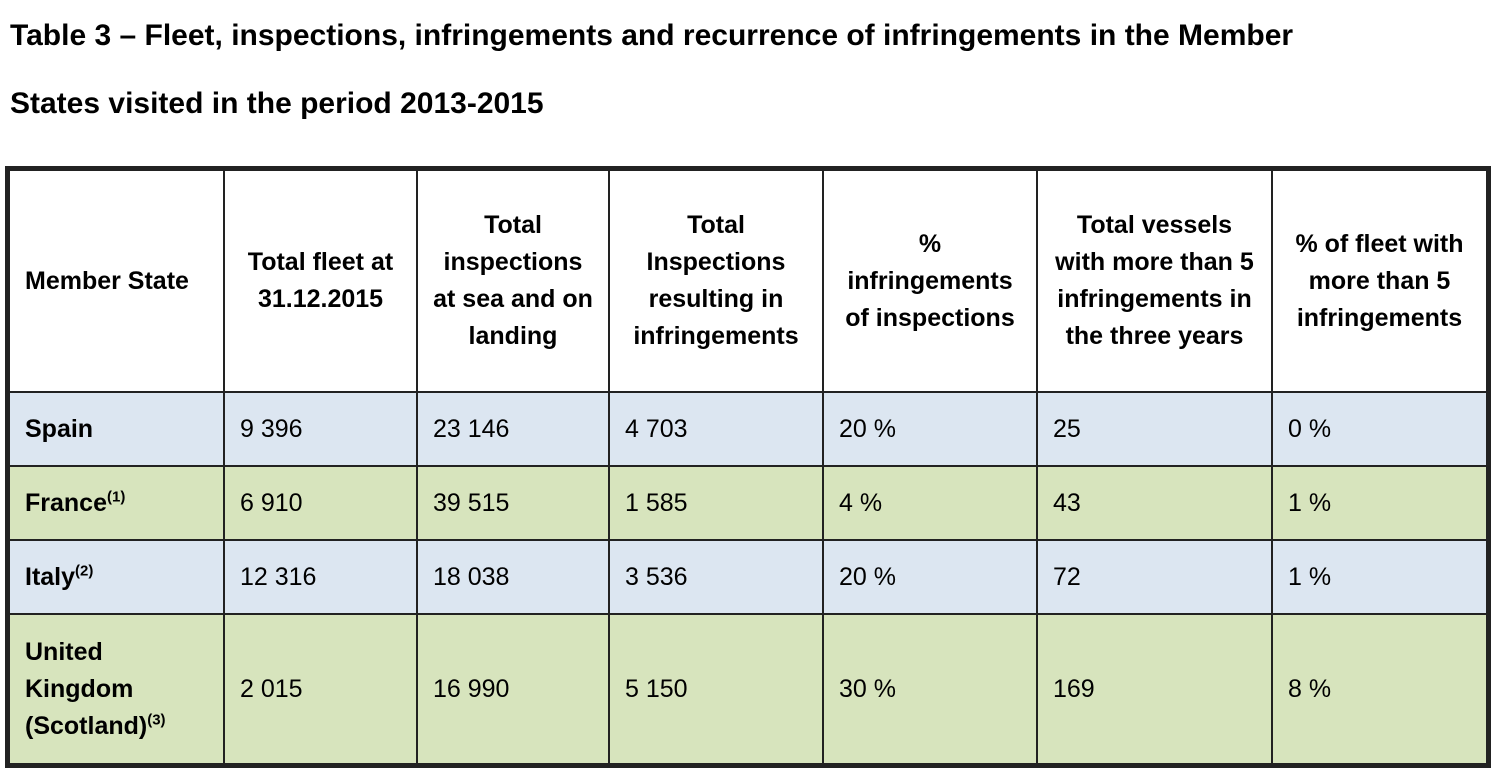 The width and height of the screenshot is (1492, 772). What do you see at coordinates (513, 577) in the screenshot?
I see `cell-inspections: 18 038` at bounding box center [513, 577].